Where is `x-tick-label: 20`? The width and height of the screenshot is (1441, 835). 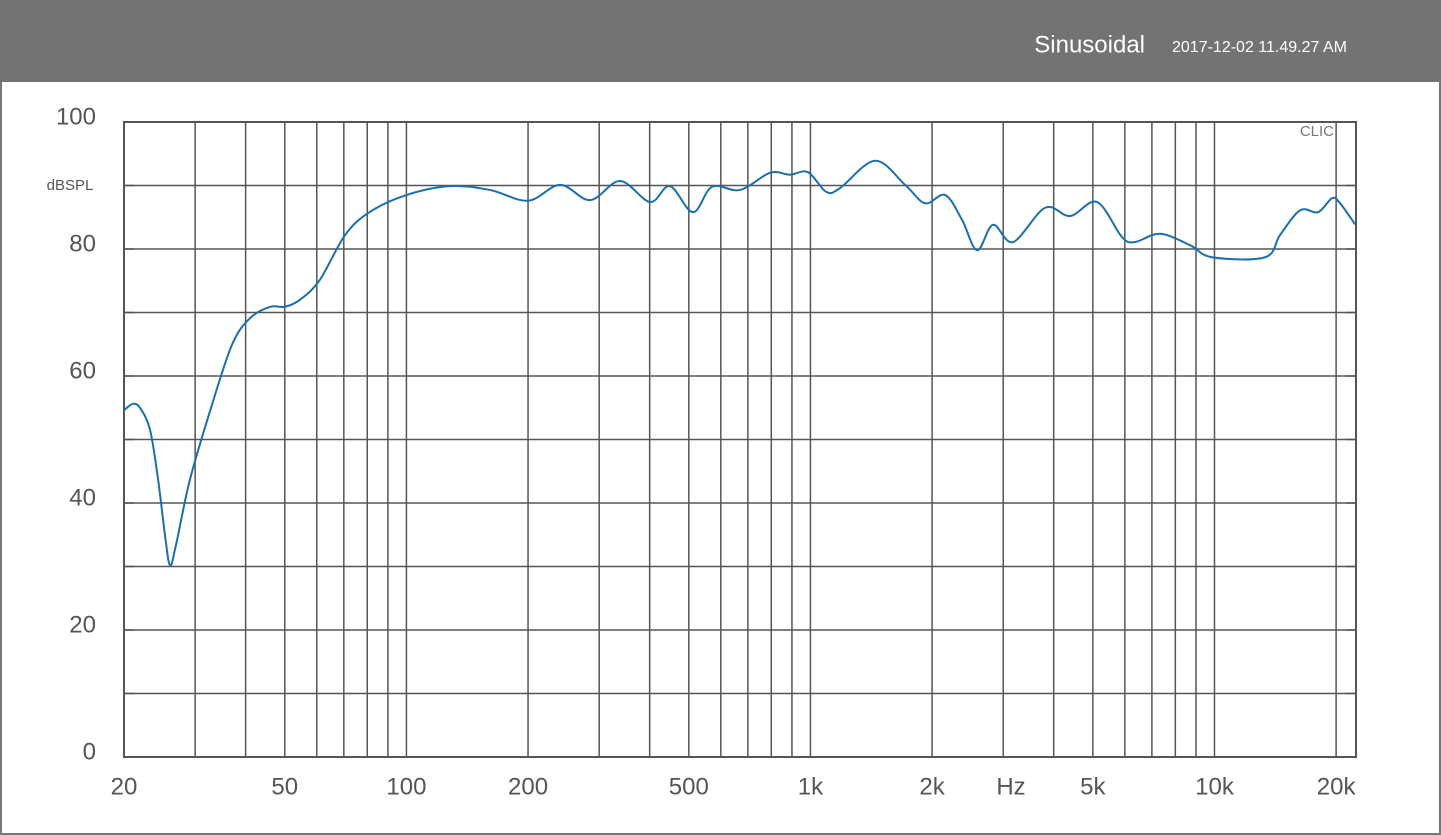
x-tick-label: 20 is located at coordinates (124, 786).